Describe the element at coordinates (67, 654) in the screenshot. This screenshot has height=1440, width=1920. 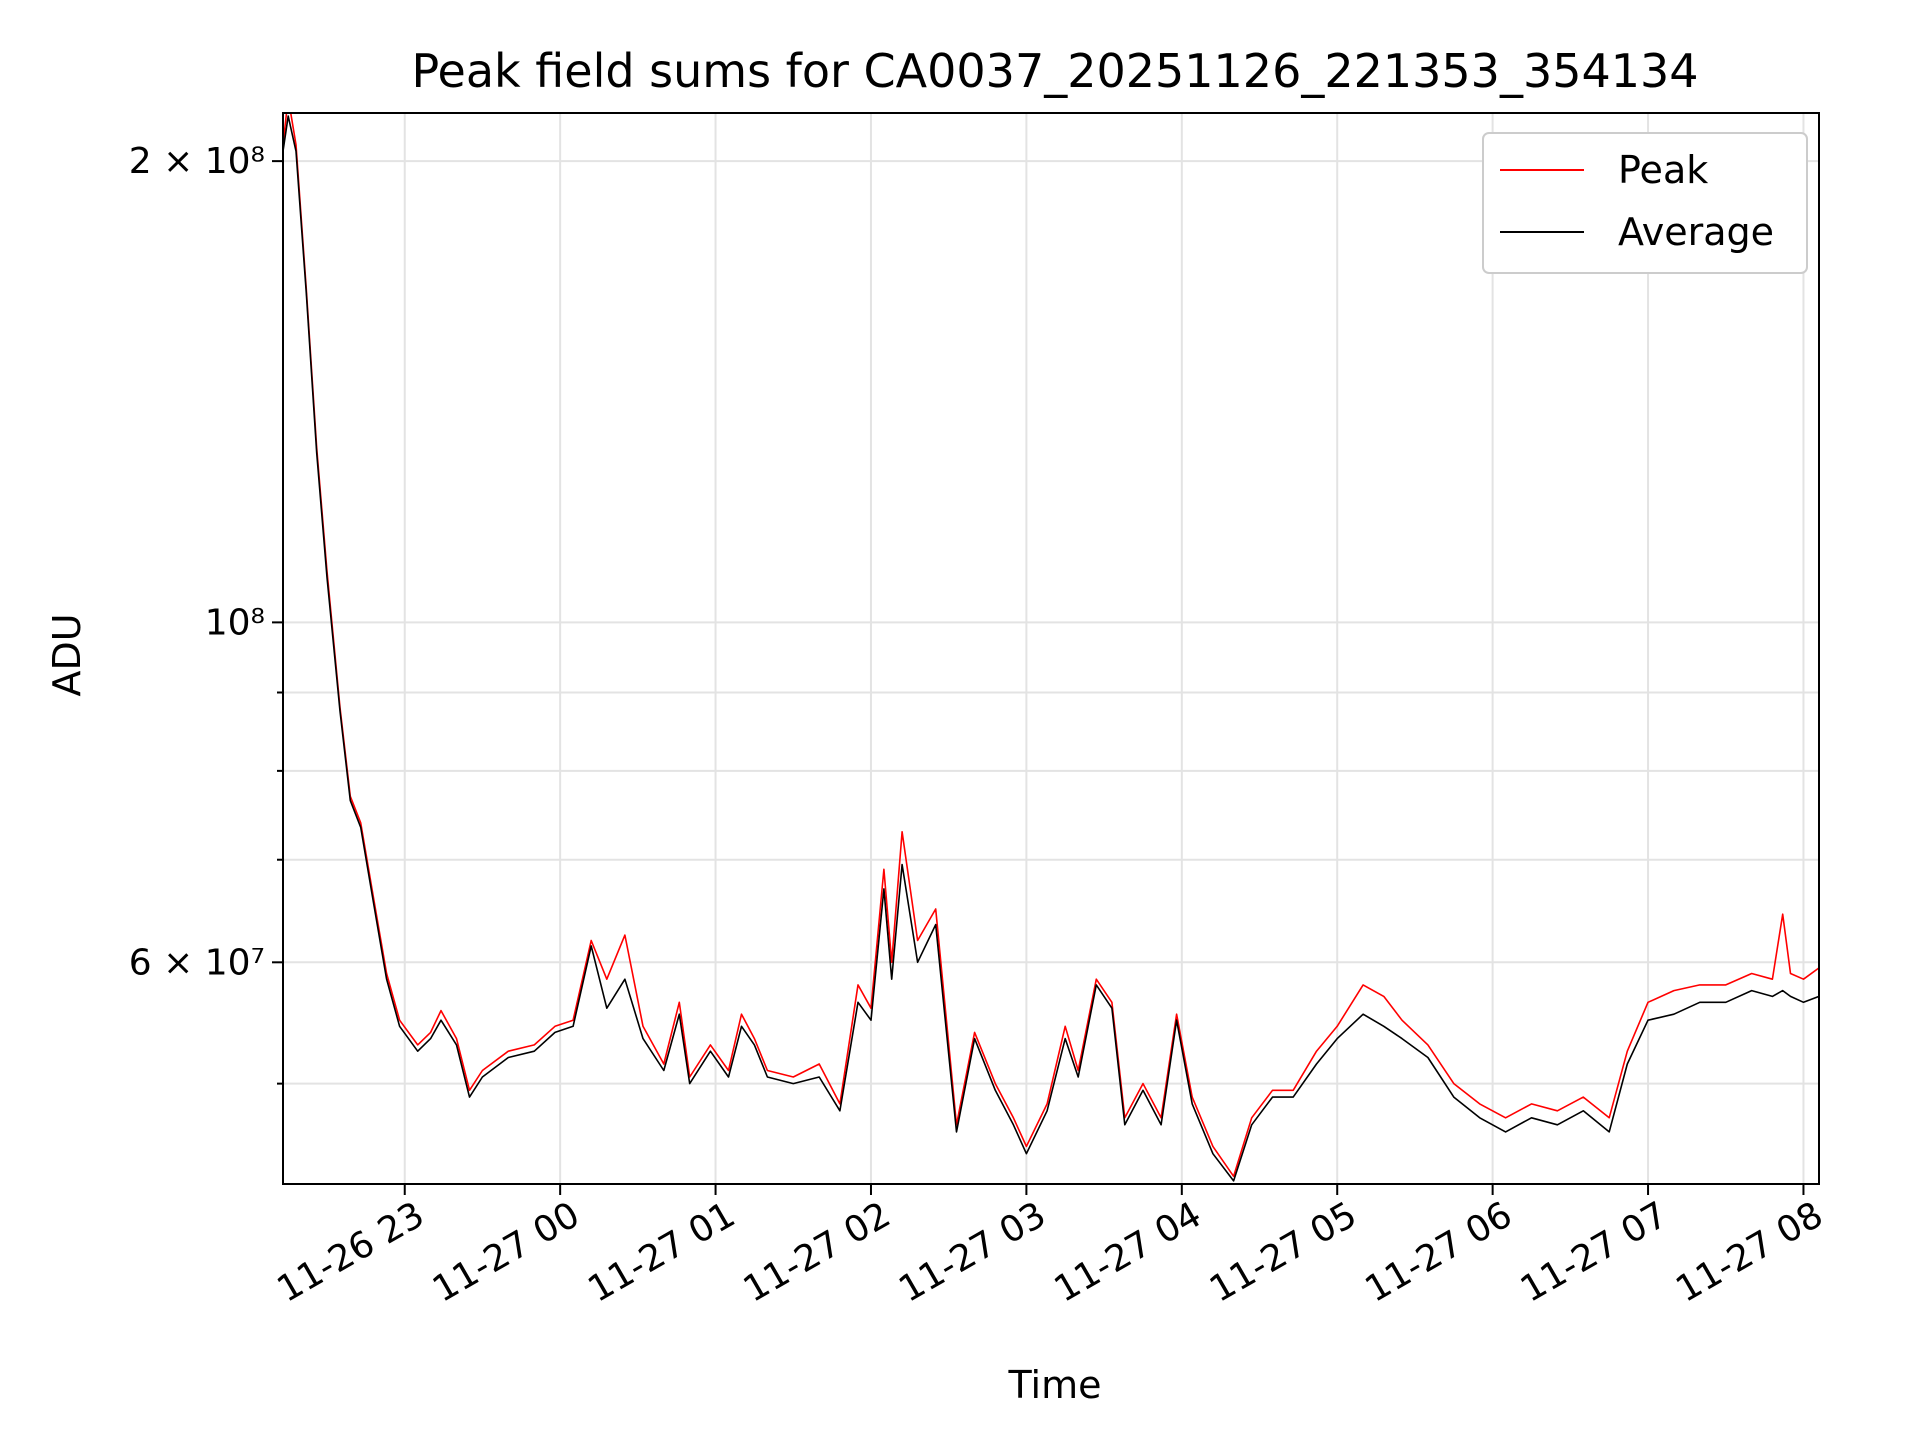
I see `y-axis-label: ADU` at that location.